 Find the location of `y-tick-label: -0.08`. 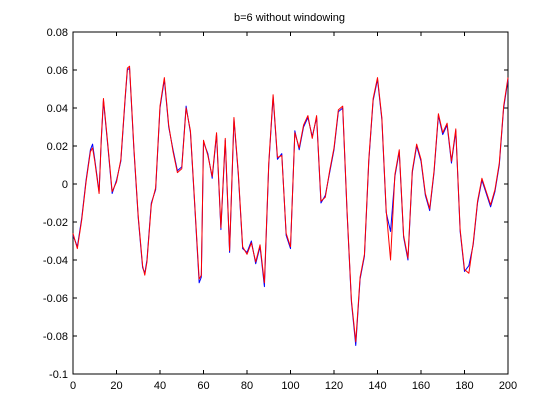

y-tick-label: -0.08 is located at coordinates (55, 337).